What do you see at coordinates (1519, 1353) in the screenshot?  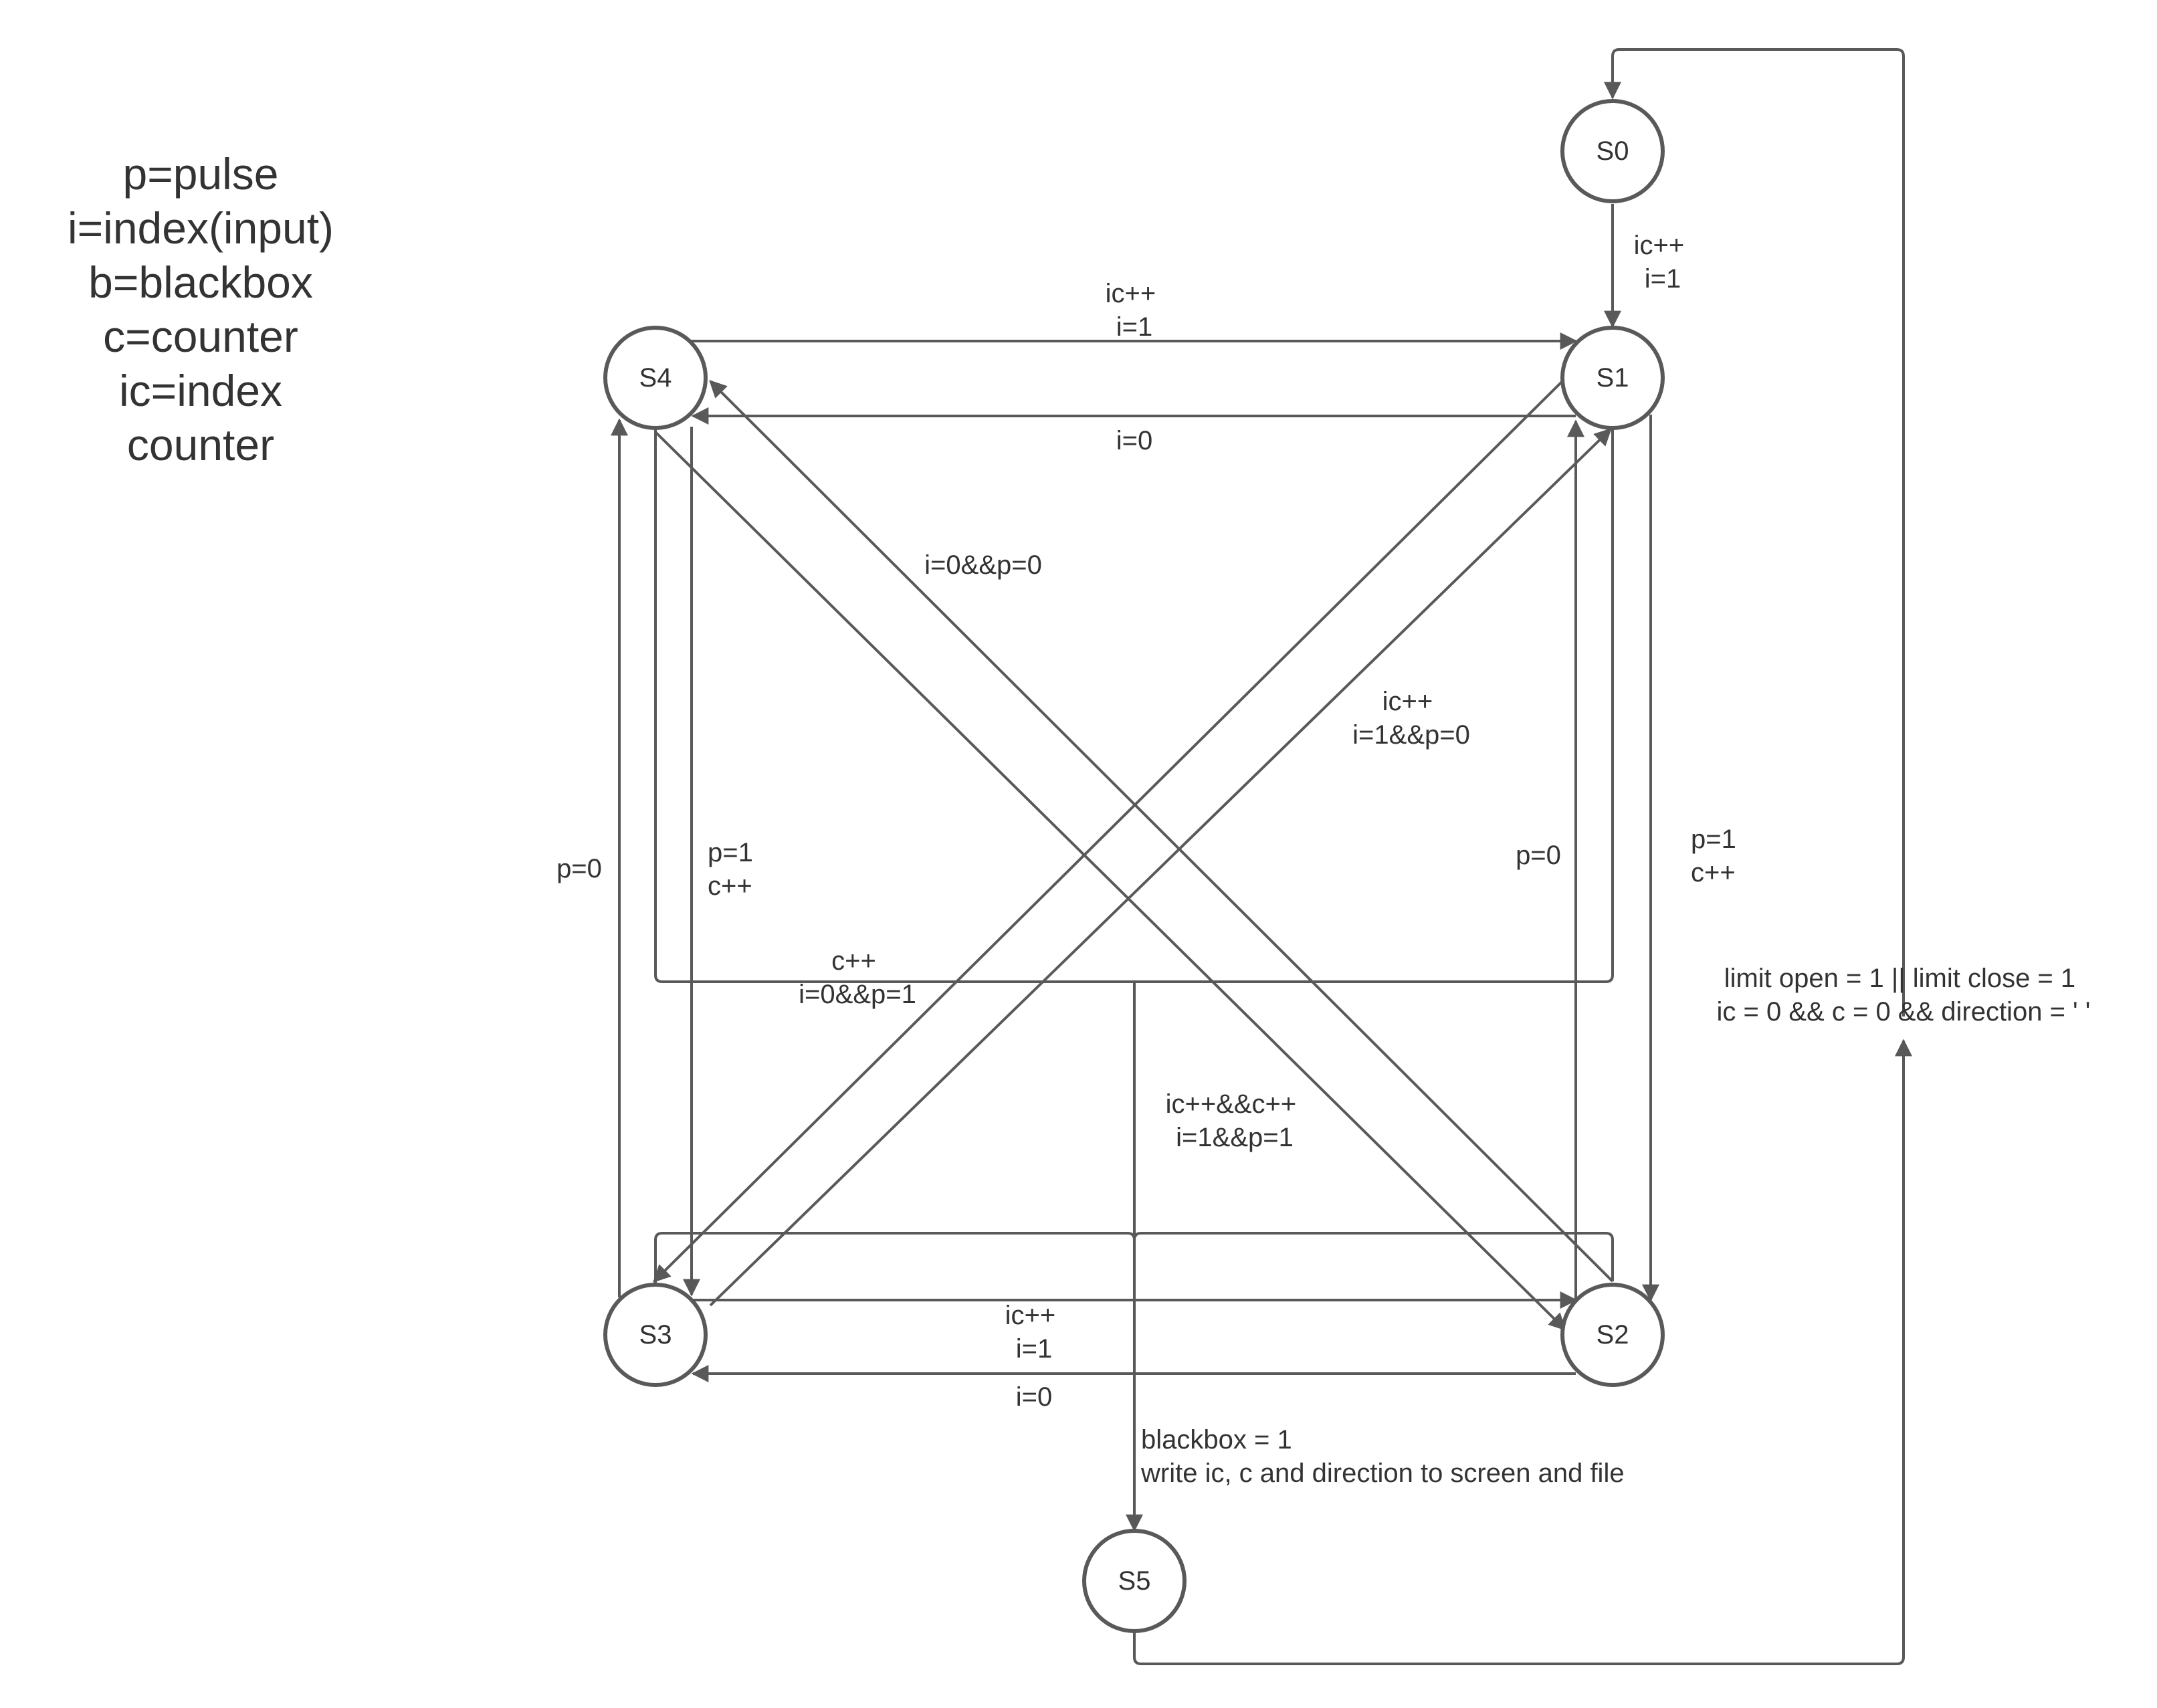 I see `edge-s5-s0-loop` at bounding box center [1519, 1353].